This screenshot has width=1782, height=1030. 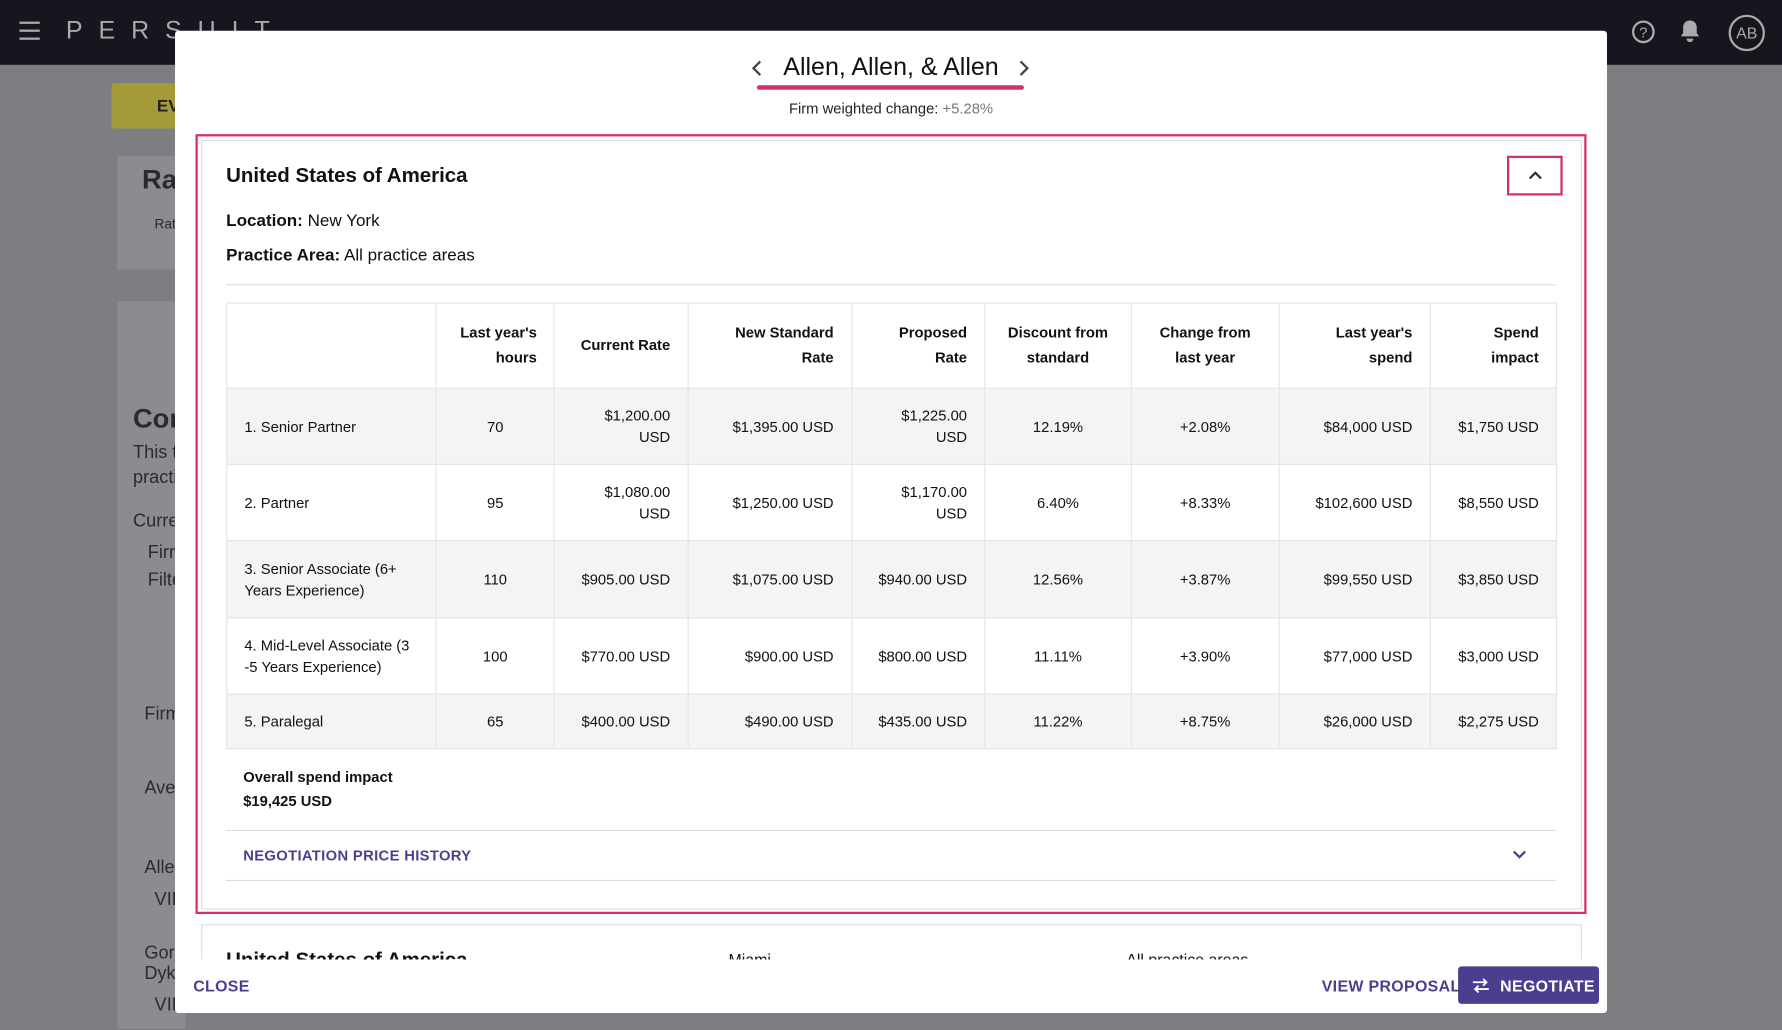 I want to click on section-title: United States of America, so click(x=347, y=175).